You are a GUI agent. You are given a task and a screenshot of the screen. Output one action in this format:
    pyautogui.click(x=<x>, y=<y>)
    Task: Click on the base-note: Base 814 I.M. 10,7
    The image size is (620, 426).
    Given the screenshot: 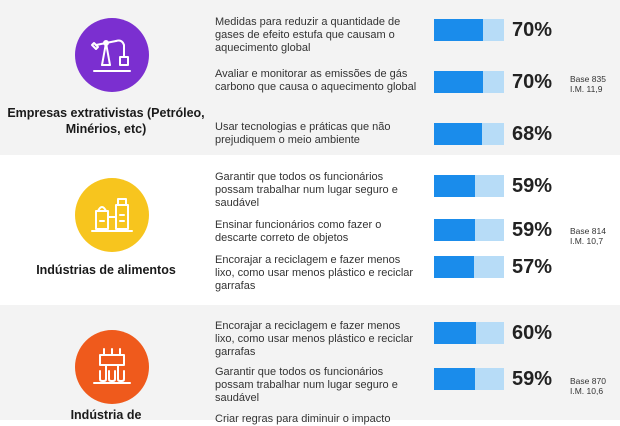 What is the action you would take?
    pyautogui.click(x=588, y=236)
    